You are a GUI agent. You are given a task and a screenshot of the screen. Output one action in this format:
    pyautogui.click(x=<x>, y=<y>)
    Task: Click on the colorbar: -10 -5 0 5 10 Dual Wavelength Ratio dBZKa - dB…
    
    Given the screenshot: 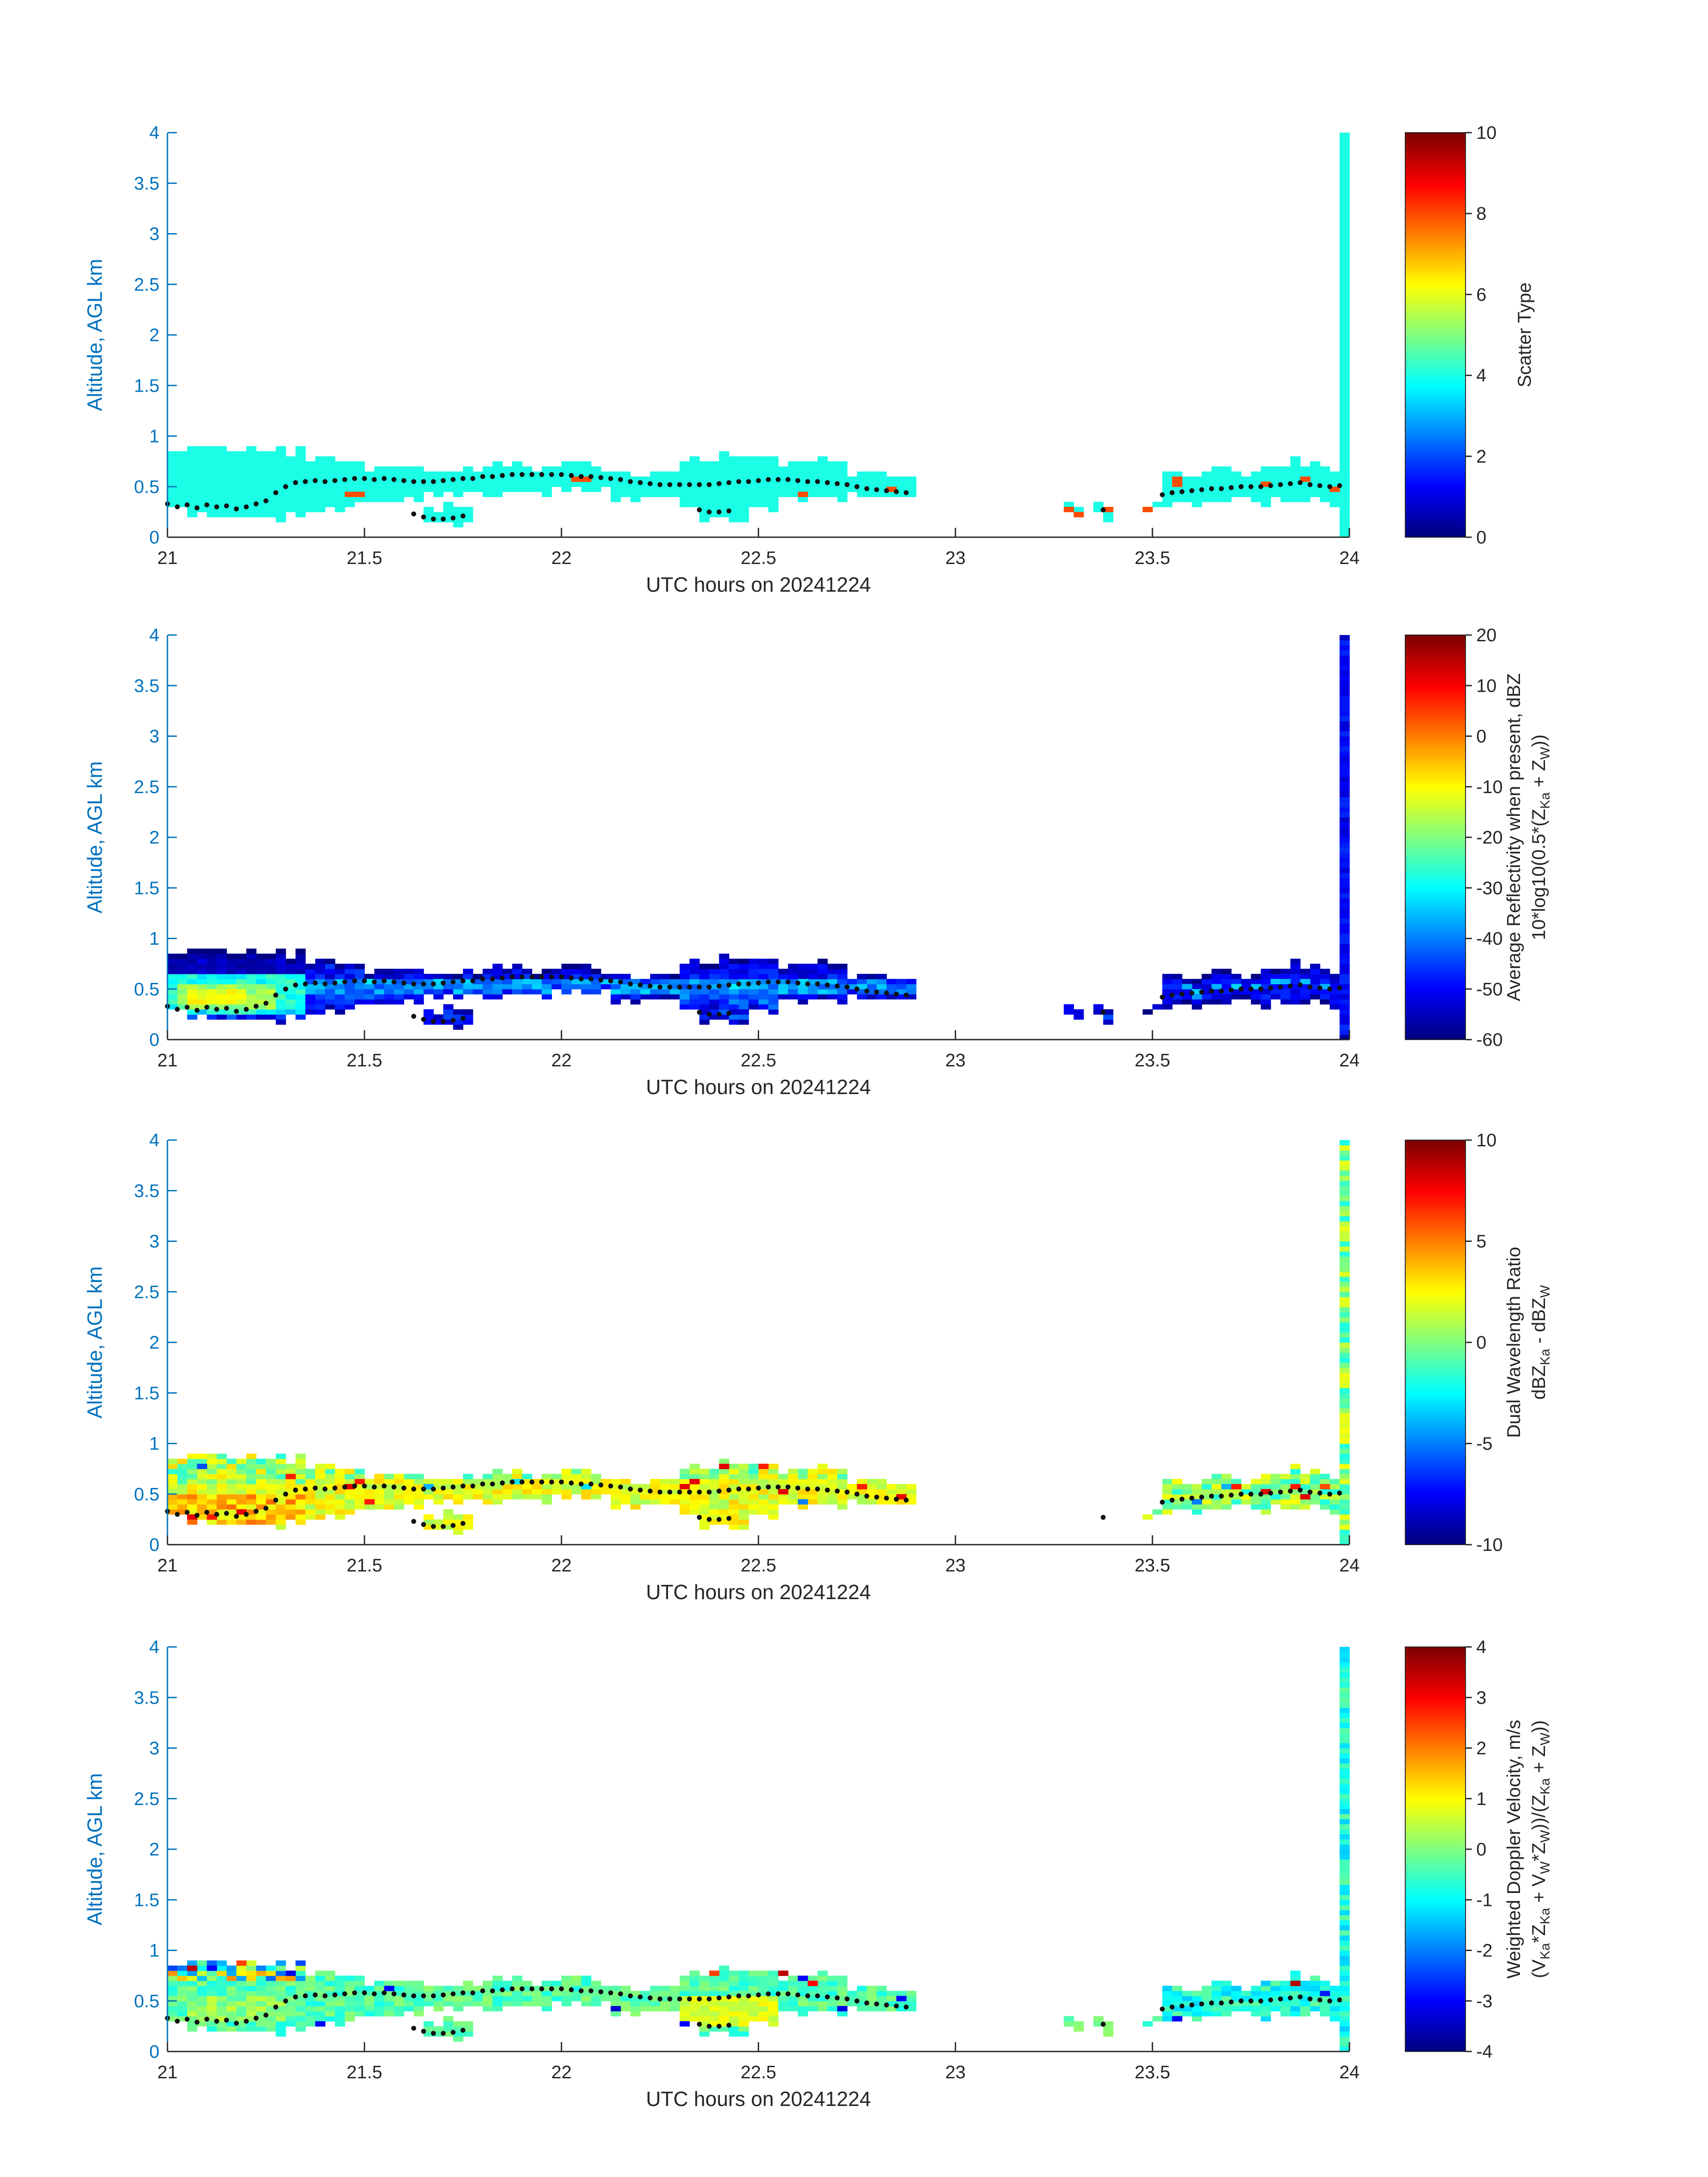 What is the action you would take?
    pyautogui.click(x=1479, y=1342)
    